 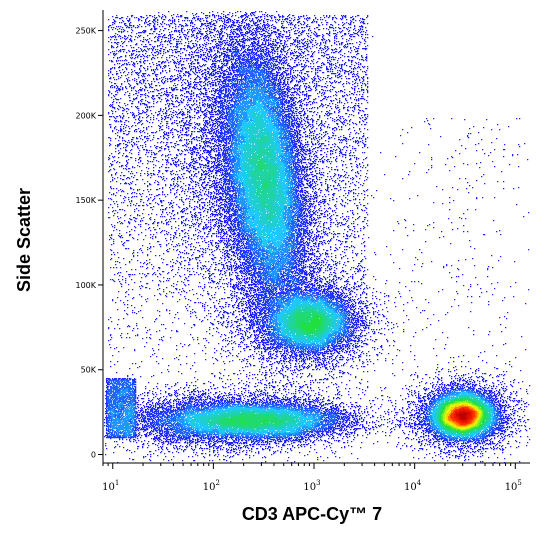 What do you see at coordinates (89, 370) in the screenshot?
I see `y-tick-label: 50K` at bounding box center [89, 370].